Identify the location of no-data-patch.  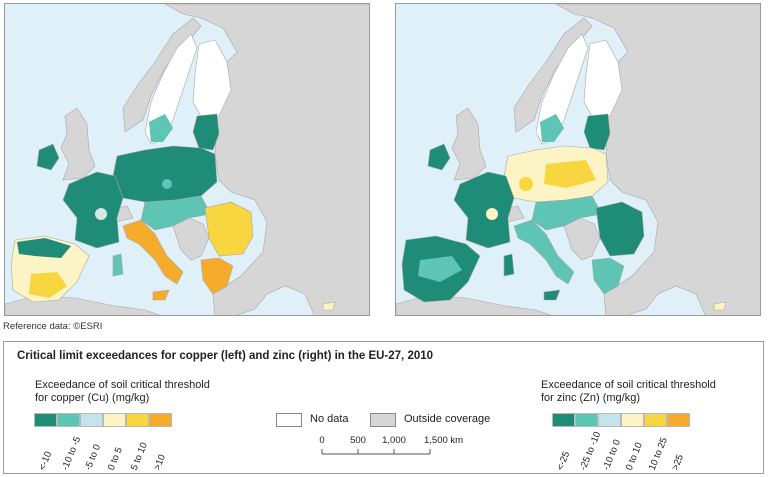
(101, 214).